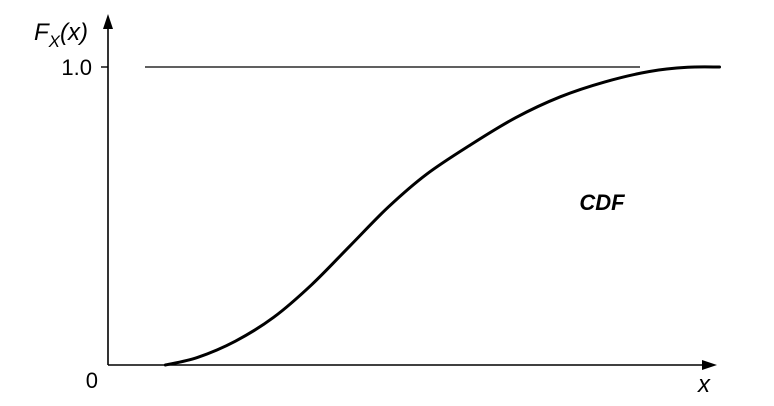 This screenshot has height=406, width=774. I want to click on y-tick-label: 0, so click(92, 380).